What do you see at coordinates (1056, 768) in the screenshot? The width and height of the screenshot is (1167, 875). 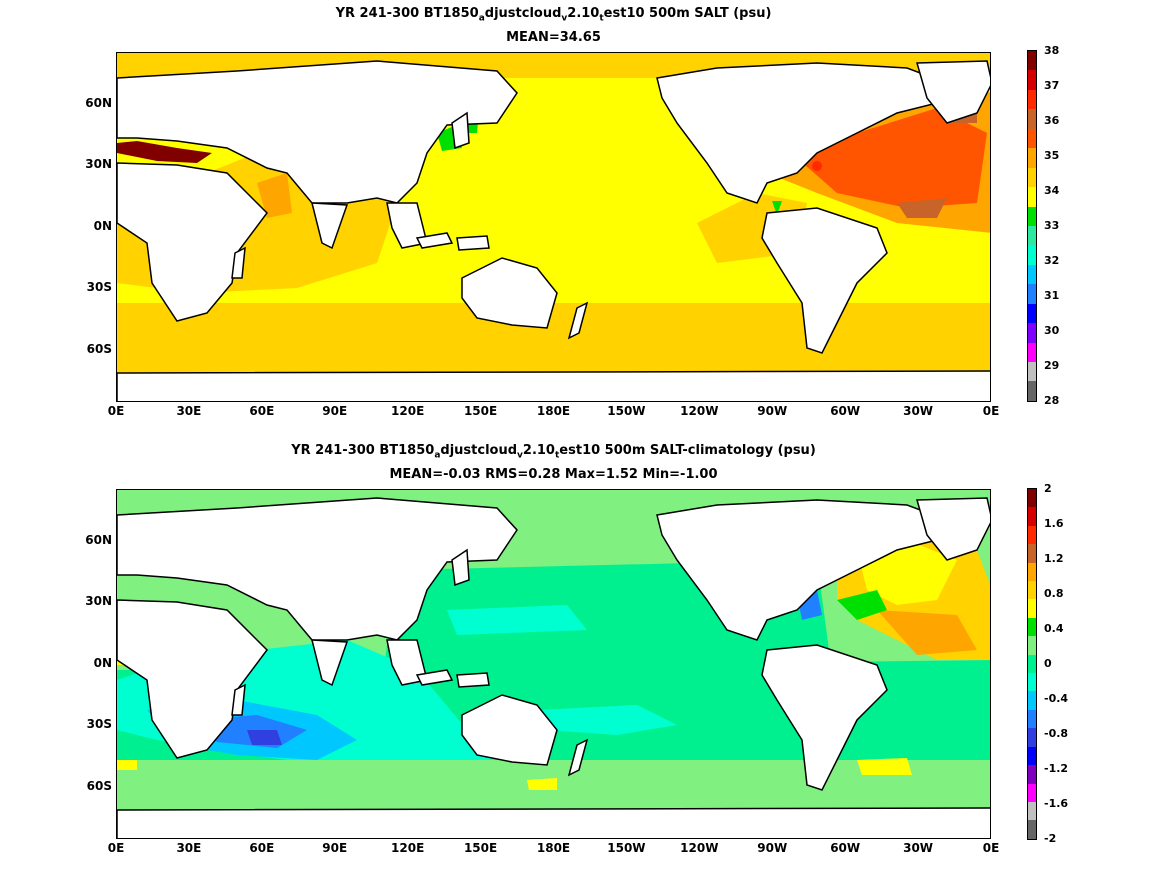 I see `colorbar-tick-label: -1.2` at bounding box center [1056, 768].